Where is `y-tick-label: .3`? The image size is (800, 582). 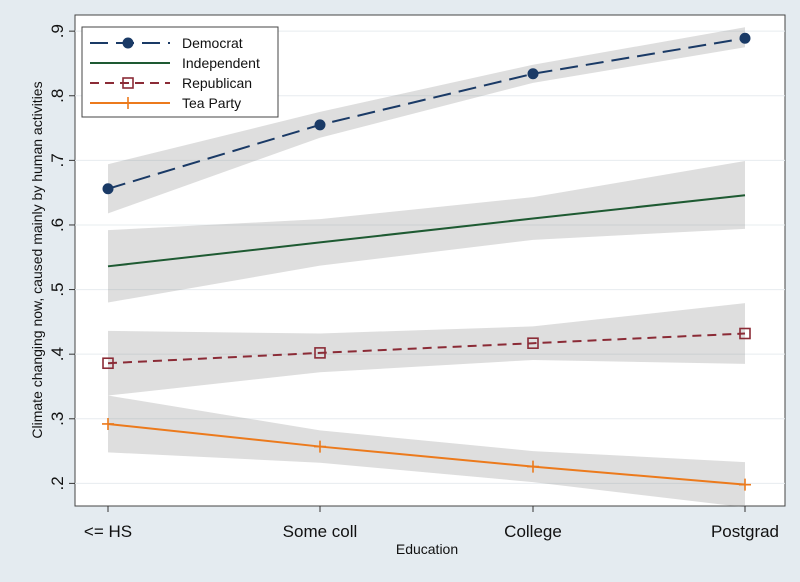 y-tick-label: .3 is located at coordinates (57, 419).